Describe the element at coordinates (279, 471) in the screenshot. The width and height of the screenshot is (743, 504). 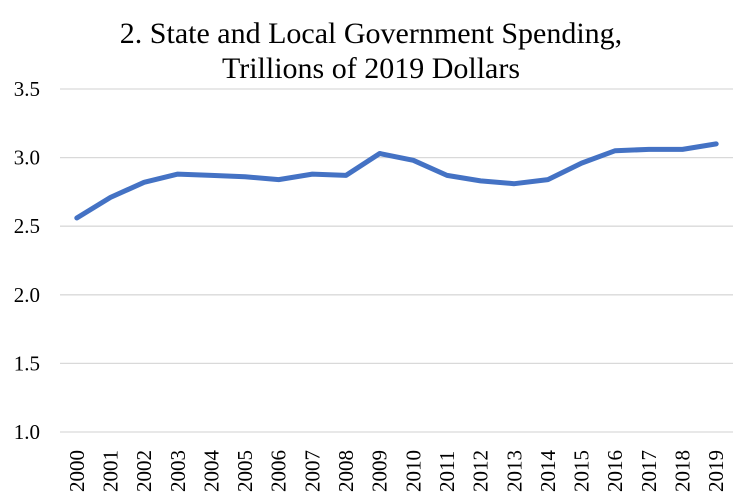
I see `x-tick-label: 2006` at that location.